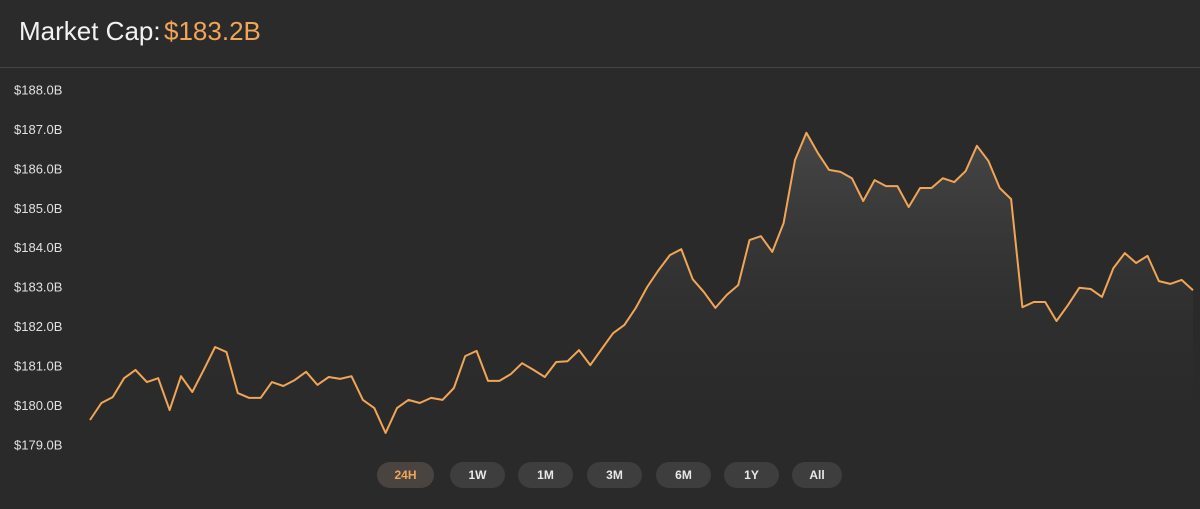 The height and width of the screenshot is (509, 1200). I want to click on y-tick-label: $185.0B, so click(38, 208).